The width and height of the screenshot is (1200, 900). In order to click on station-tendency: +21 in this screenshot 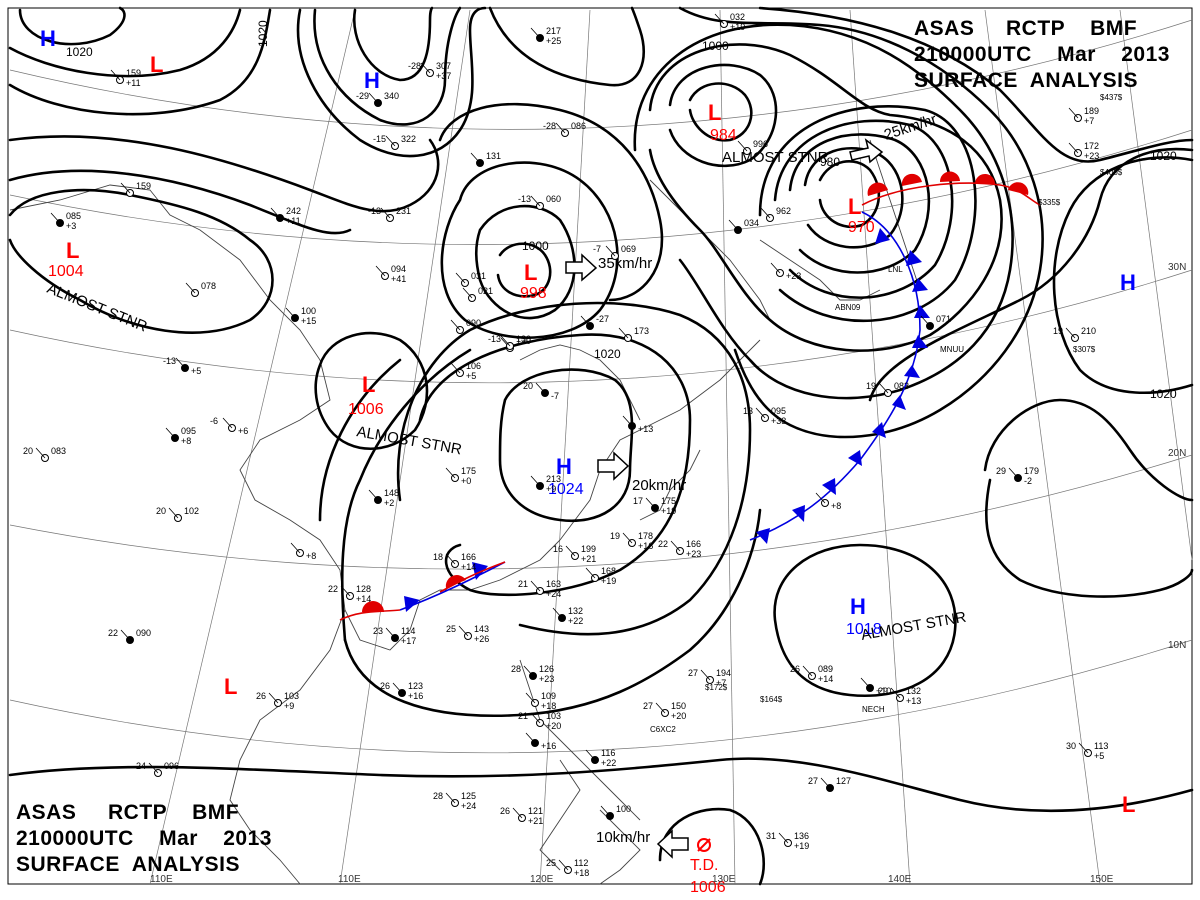, I will do `click(535, 821)`.